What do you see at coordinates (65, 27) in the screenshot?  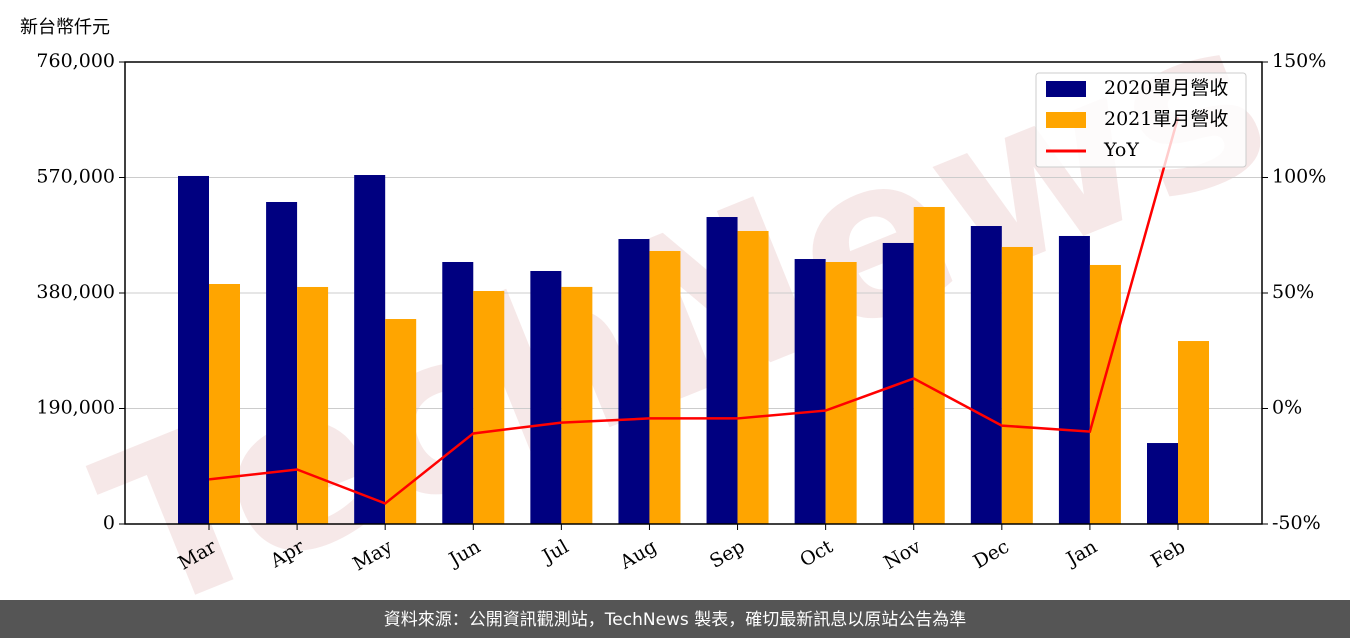 I see `y-axis-label: 新台幣仟元` at bounding box center [65, 27].